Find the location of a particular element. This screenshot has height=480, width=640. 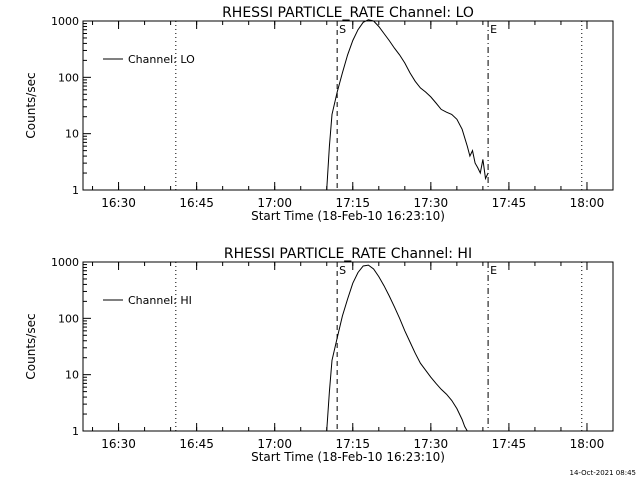

legend-entry: Channel: LO is located at coordinates (161, 59).